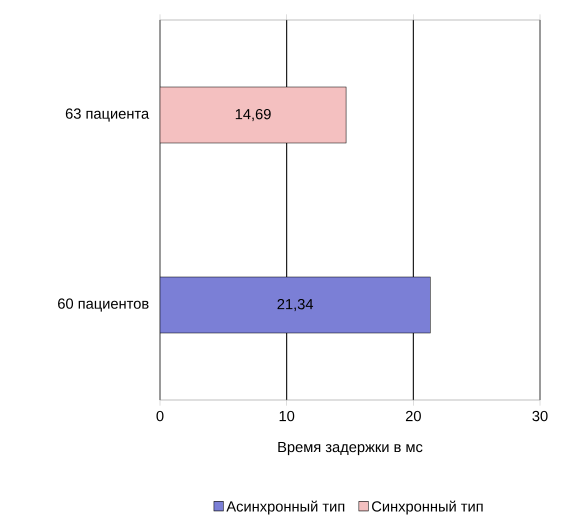  What do you see at coordinates (413, 416) in the screenshot?
I see `x-tick-label: 20` at bounding box center [413, 416].